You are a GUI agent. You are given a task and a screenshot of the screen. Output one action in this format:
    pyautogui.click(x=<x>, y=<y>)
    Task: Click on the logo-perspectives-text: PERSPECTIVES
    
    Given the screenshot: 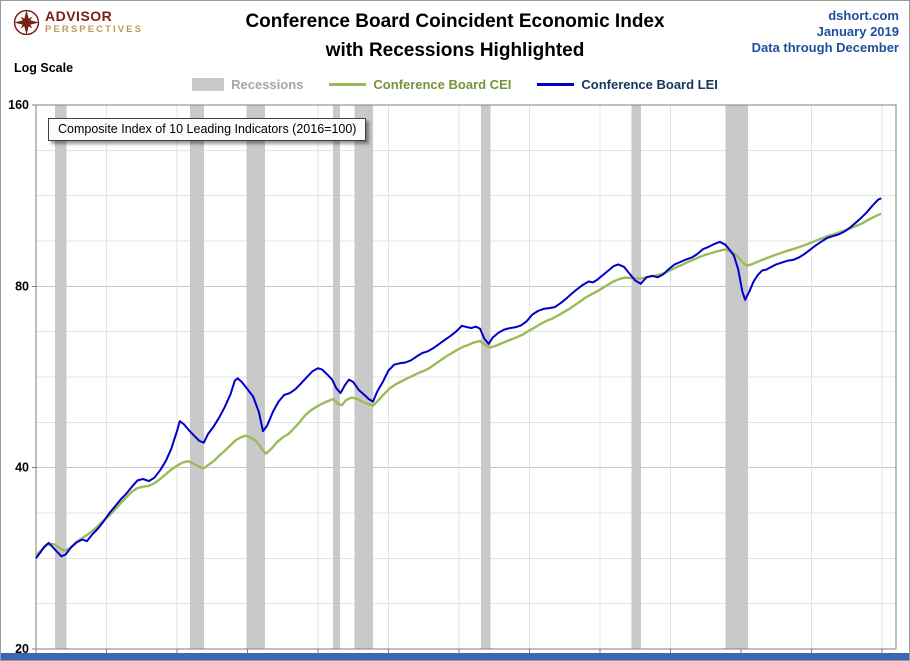 What is the action you would take?
    pyautogui.click(x=94, y=29)
    